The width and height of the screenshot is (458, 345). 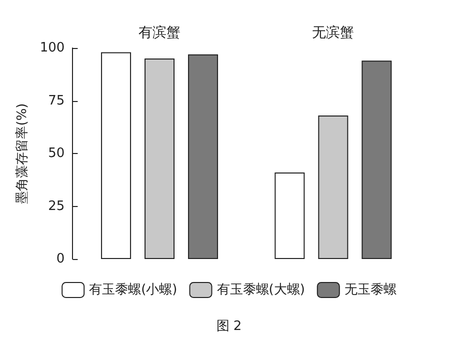 What do you see at coordinates (159, 33) in the screenshot?
I see `x-tick-label: 有滨蟹` at bounding box center [159, 33].